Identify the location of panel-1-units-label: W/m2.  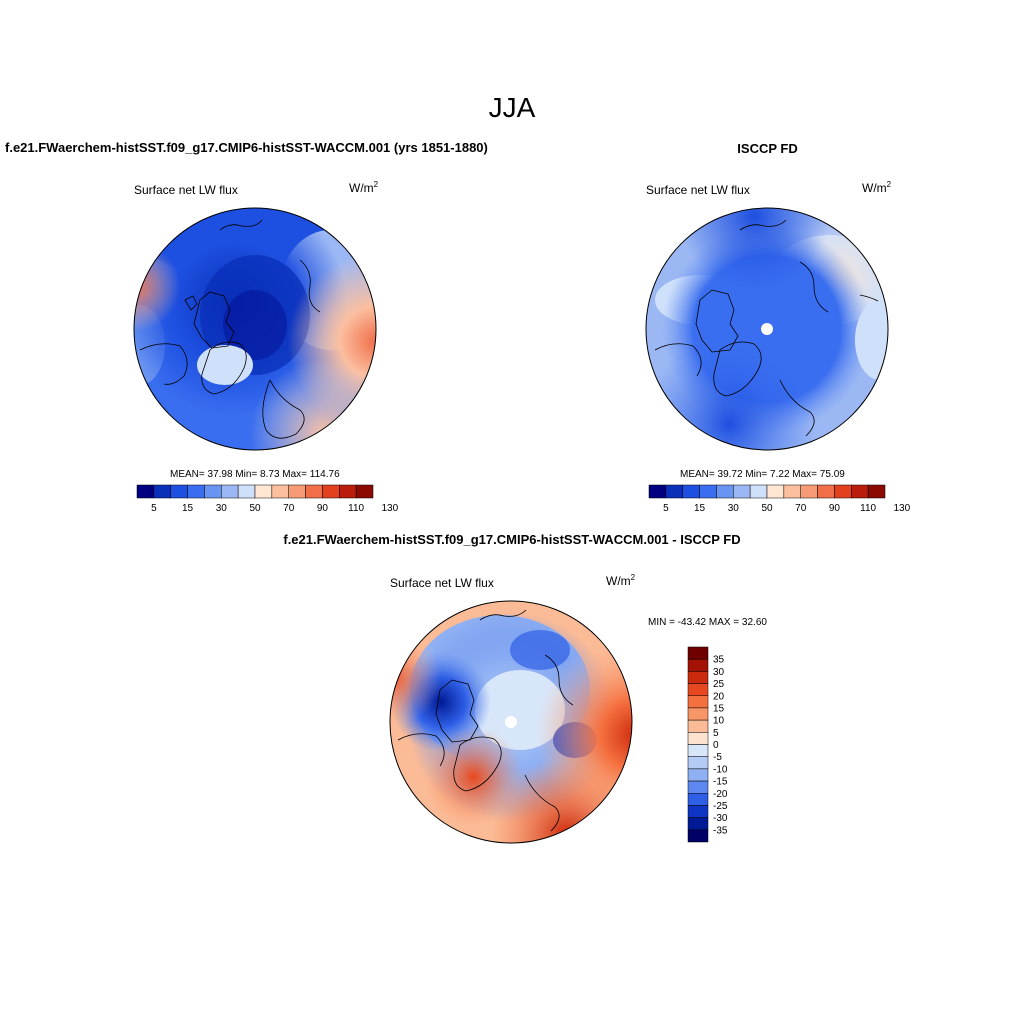
(364, 187).